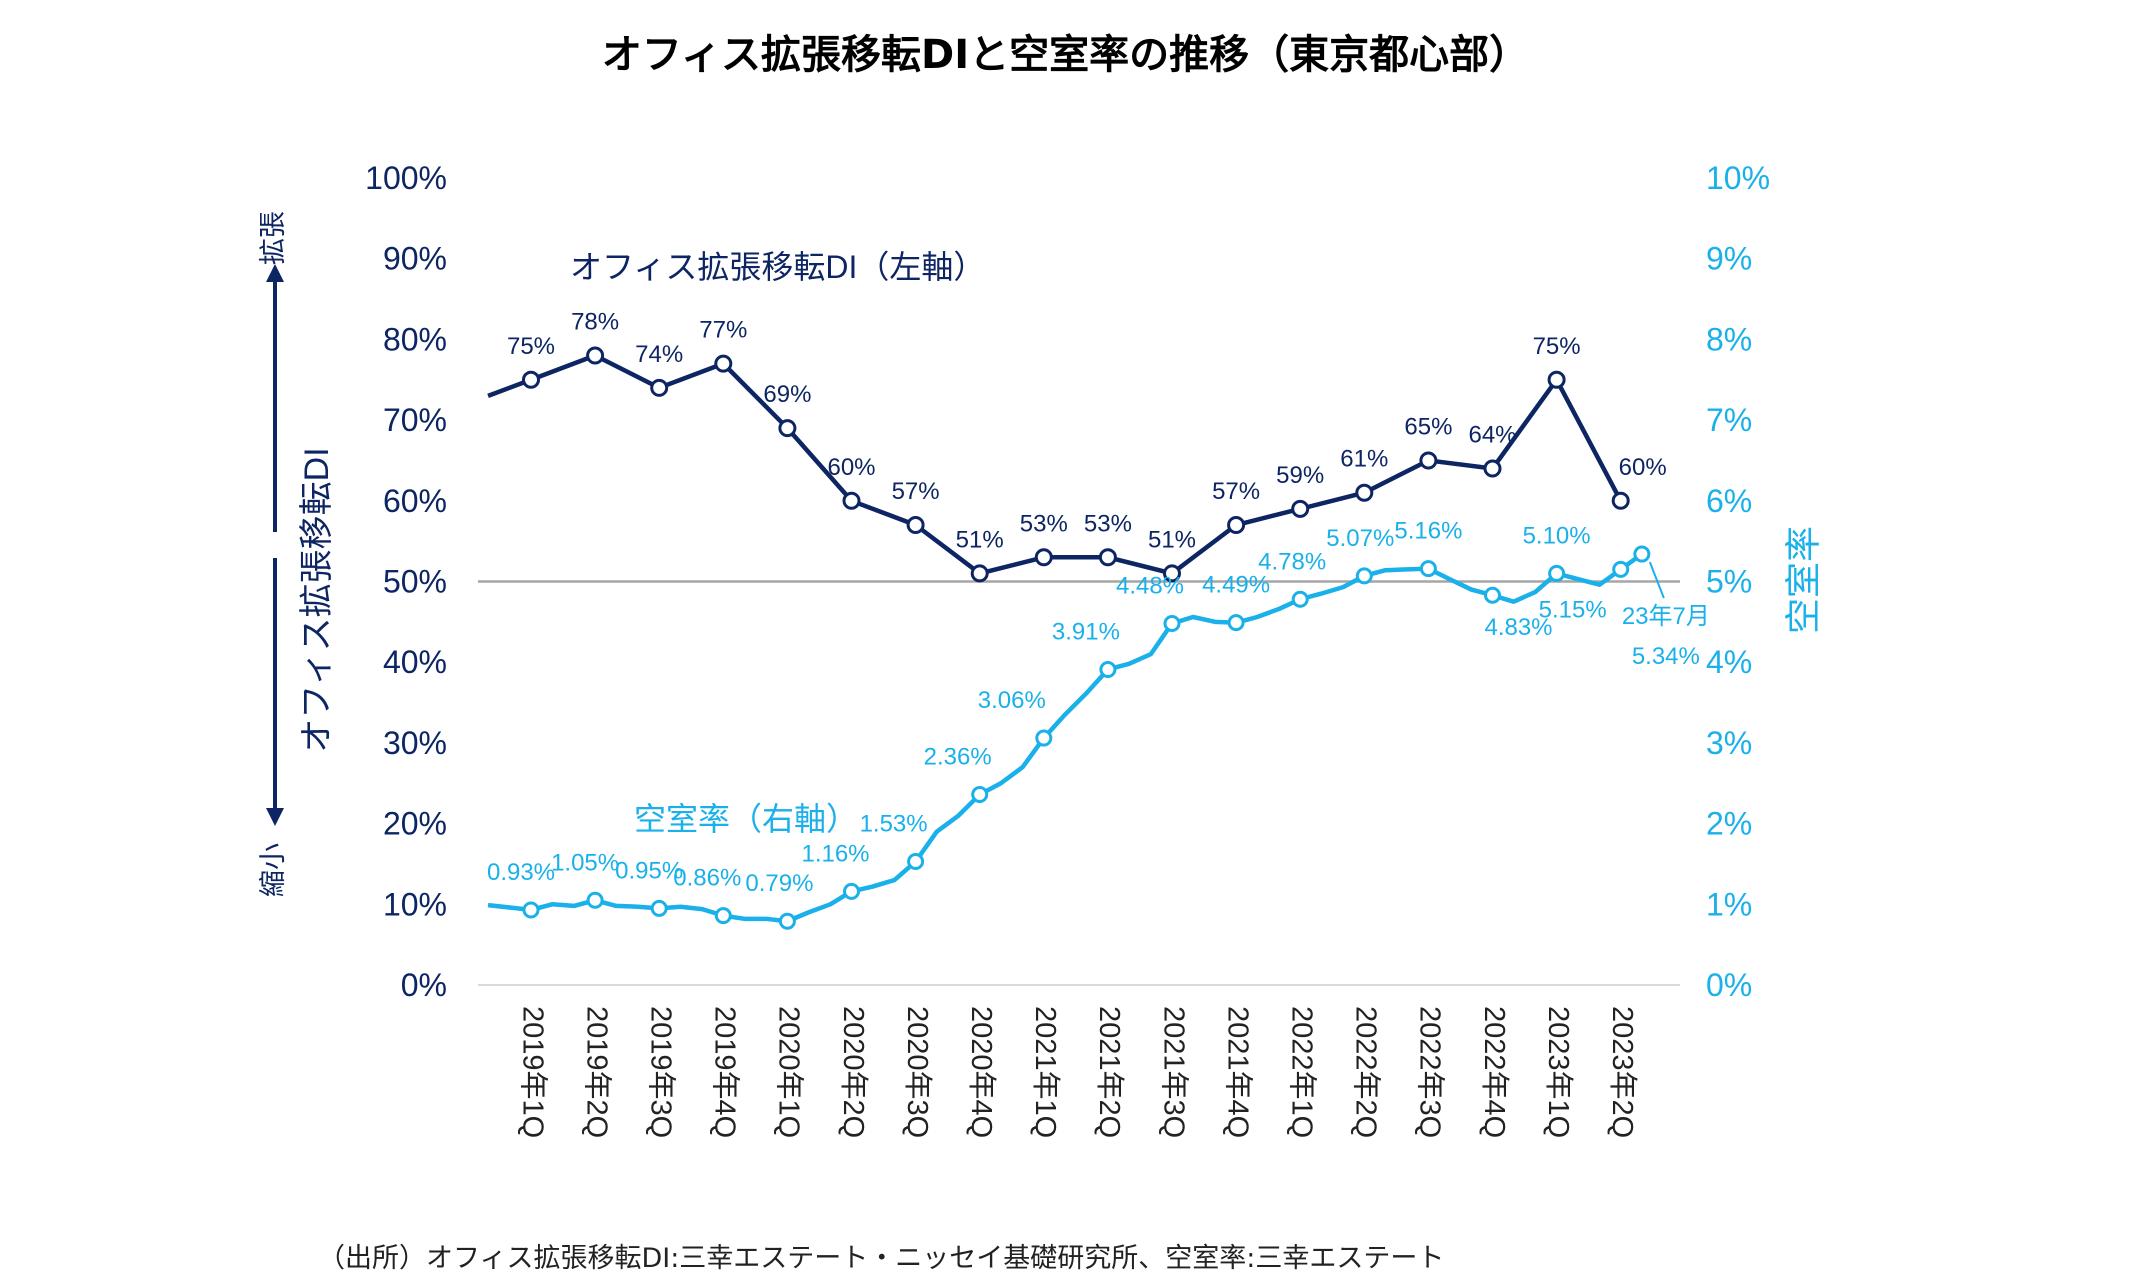  What do you see at coordinates (1086, 631) in the screenshot?
I see `vacancy-data-label: 3.91%` at bounding box center [1086, 631].